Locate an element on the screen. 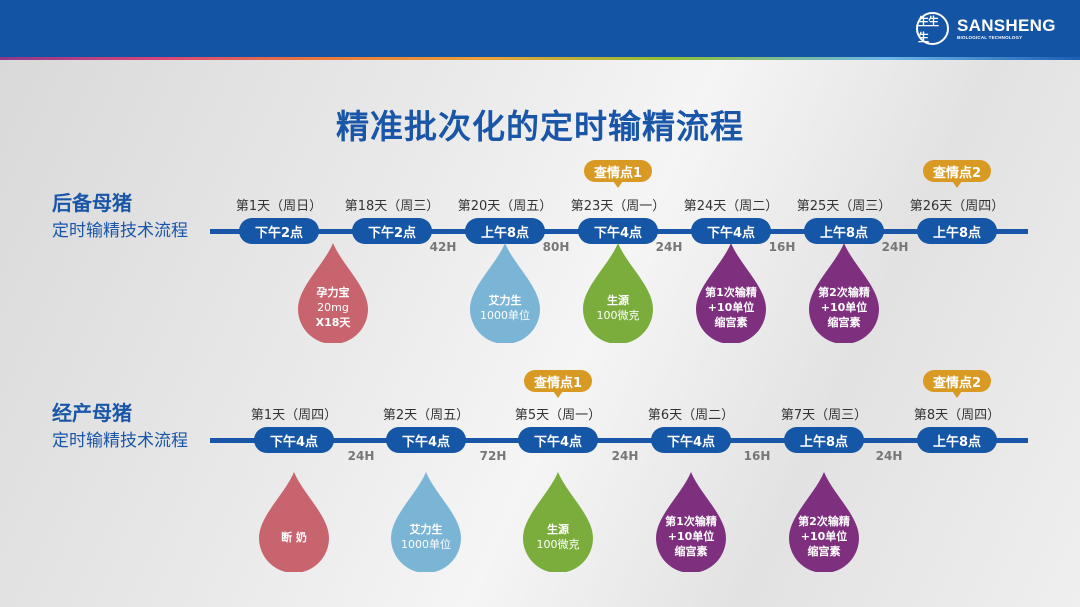 This screenshot has width=1080, height=607. day-label: 第7天（周三） is located at coordinates (824, 415).